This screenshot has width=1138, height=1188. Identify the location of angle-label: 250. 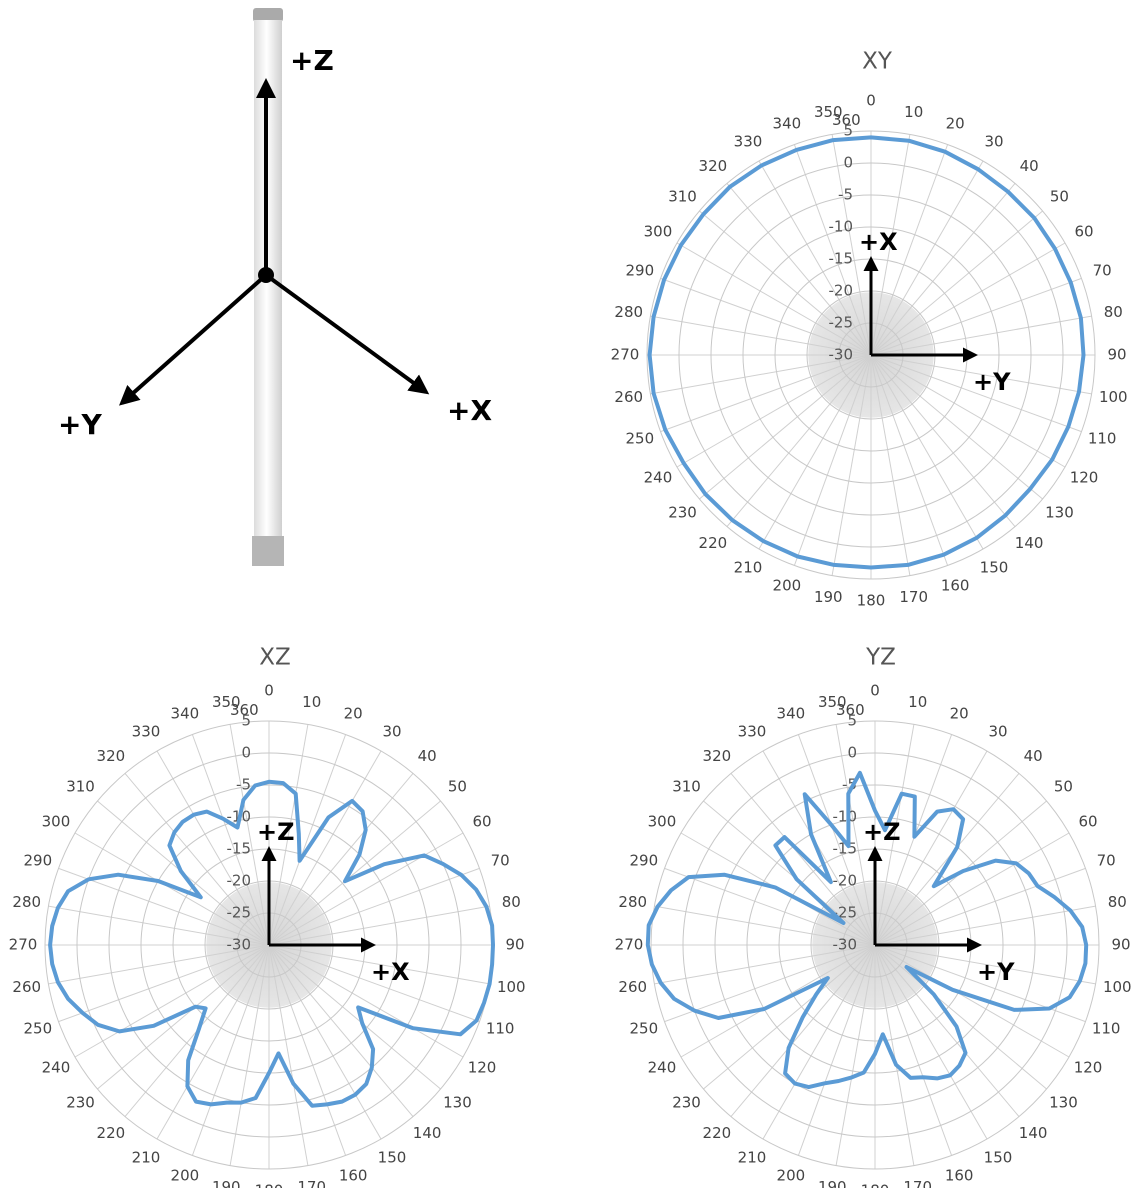
(38, 1029).